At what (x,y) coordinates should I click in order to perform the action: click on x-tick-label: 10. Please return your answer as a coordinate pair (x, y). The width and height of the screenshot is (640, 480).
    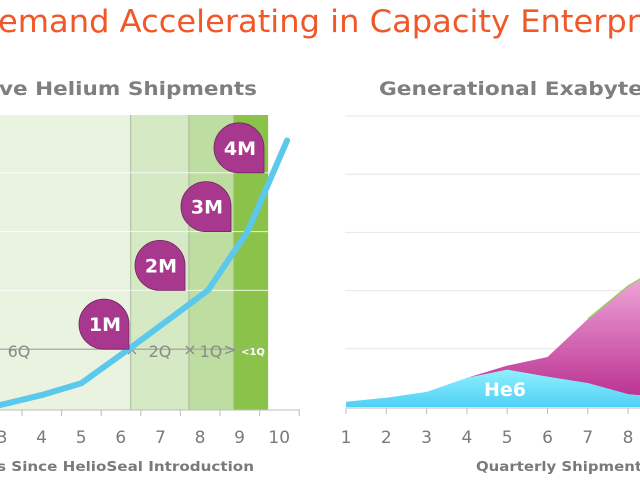
    Looking at the image, I should click on (279, 438).